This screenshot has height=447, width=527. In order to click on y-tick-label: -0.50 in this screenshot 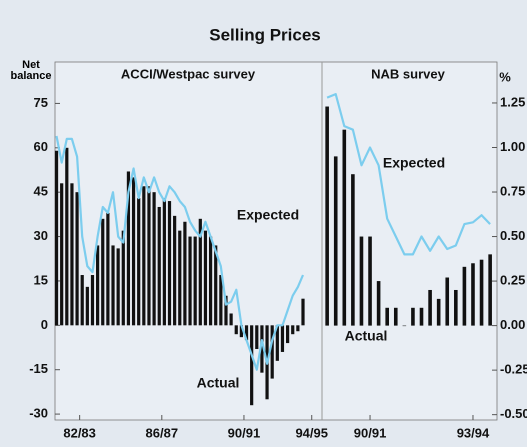, I will do `click(513, 413)`.